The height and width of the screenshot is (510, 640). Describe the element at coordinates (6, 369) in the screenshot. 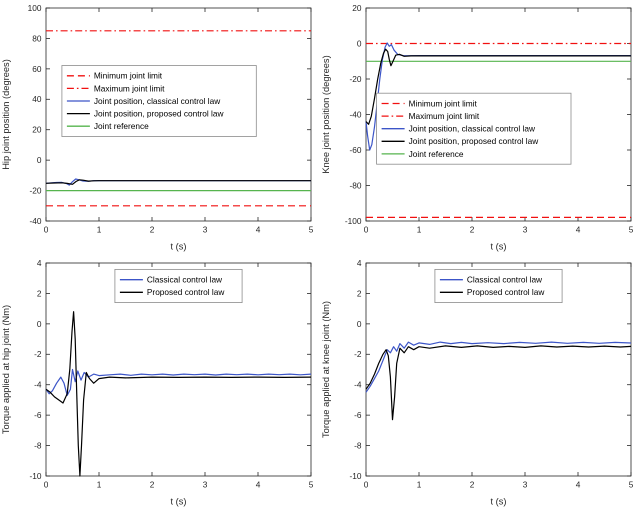

I see `y-axis-label: Torque applied at hip joint (Nm)` at that location.